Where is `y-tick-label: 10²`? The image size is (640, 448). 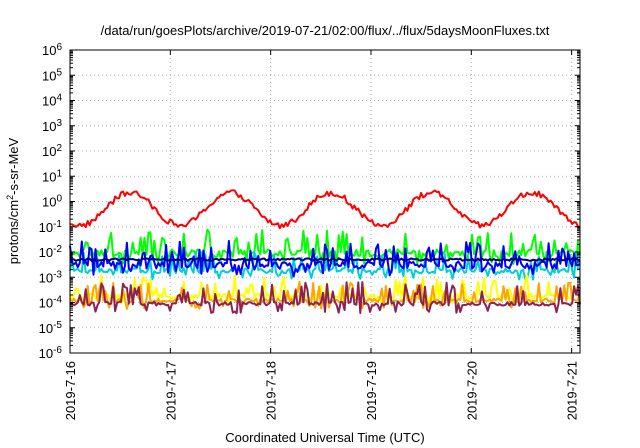
y-tick-label: 10² is located at coordinates (52, 151).